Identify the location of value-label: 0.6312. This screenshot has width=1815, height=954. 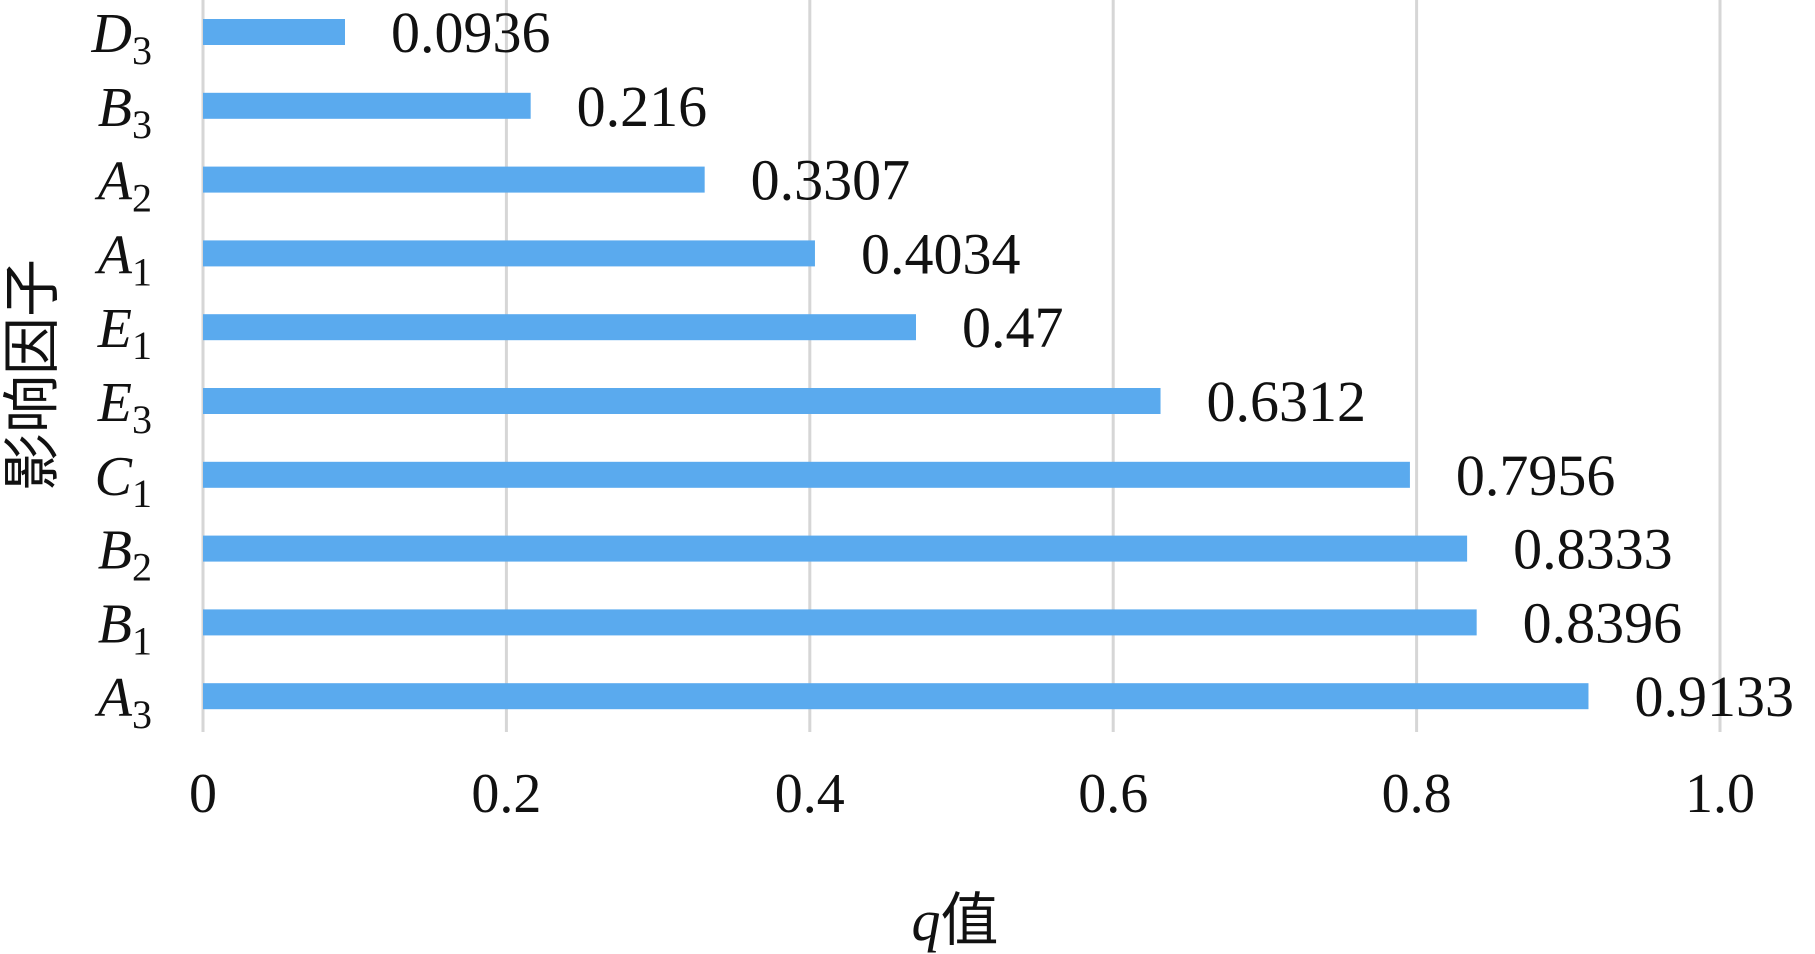
(1287, 401).